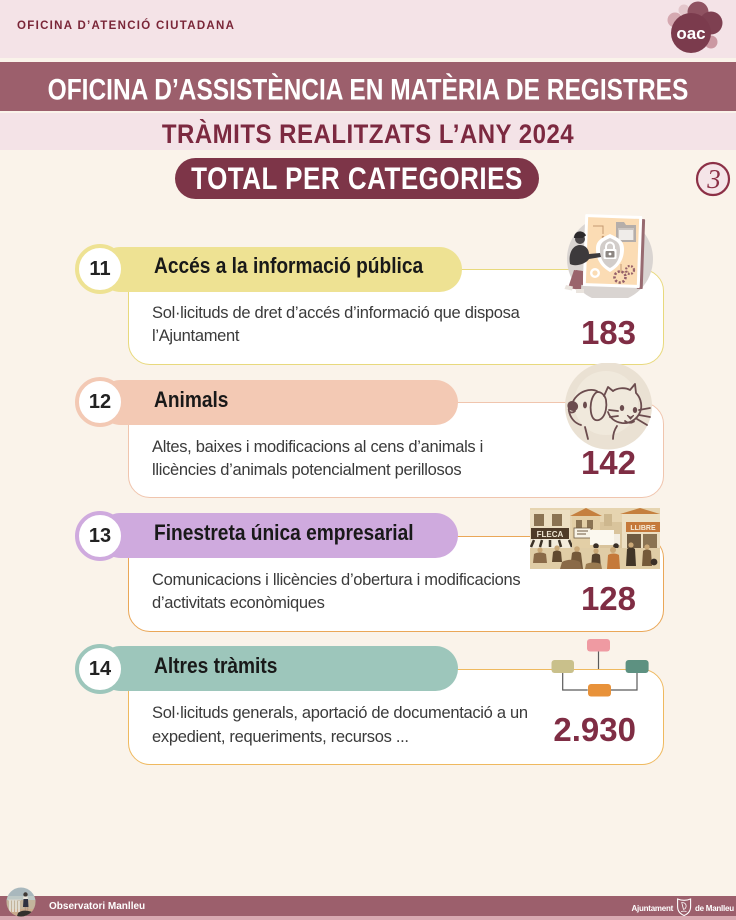 Image resolution: width=736 pixels, height=920 pixels. Describe the element at coordinates (714, 908) in the screenshot. I see `svg-text: de Manlleu` at that location.